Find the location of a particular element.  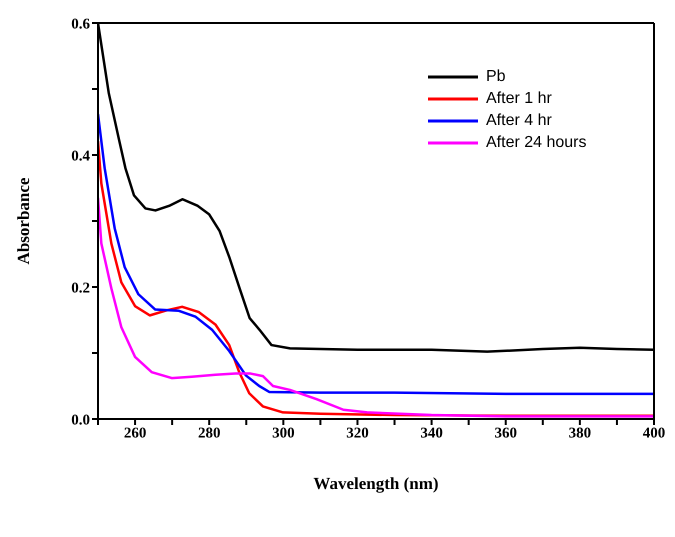

x-tick-label: 380 is located at coordinates (580, 434).